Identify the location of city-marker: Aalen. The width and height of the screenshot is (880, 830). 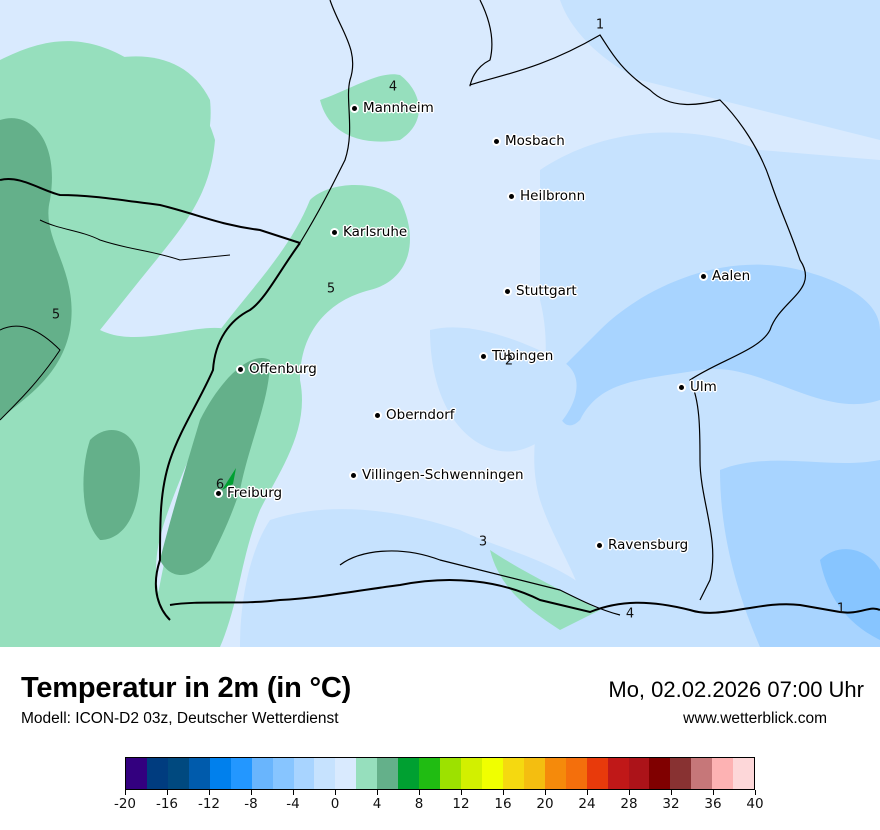
(725, 276).